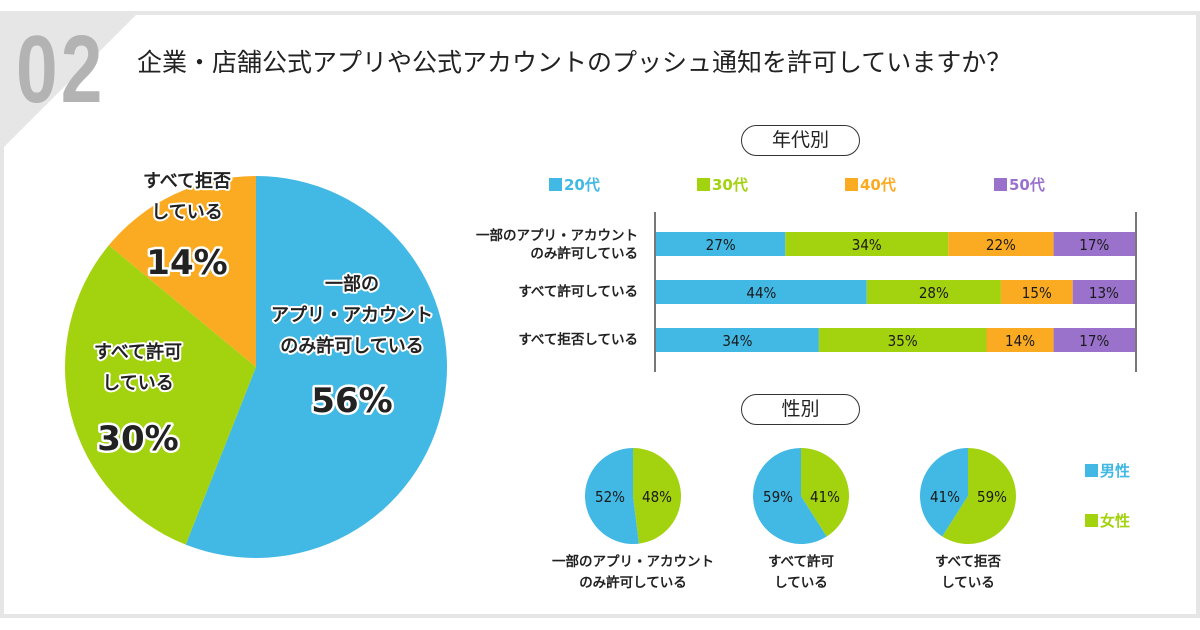 This screenshot has width=1200, height=630. I want to click on pie-value-male: 41%, so click(945, 497).